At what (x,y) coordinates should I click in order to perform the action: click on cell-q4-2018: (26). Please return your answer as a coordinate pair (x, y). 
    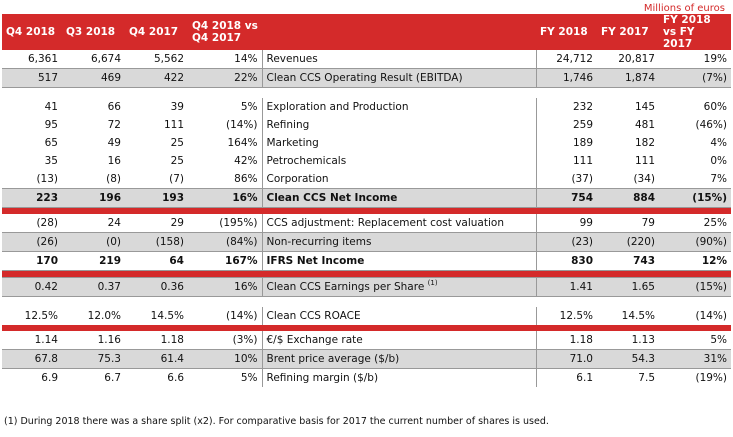
    Looking at the image, I should click on (32, 242).